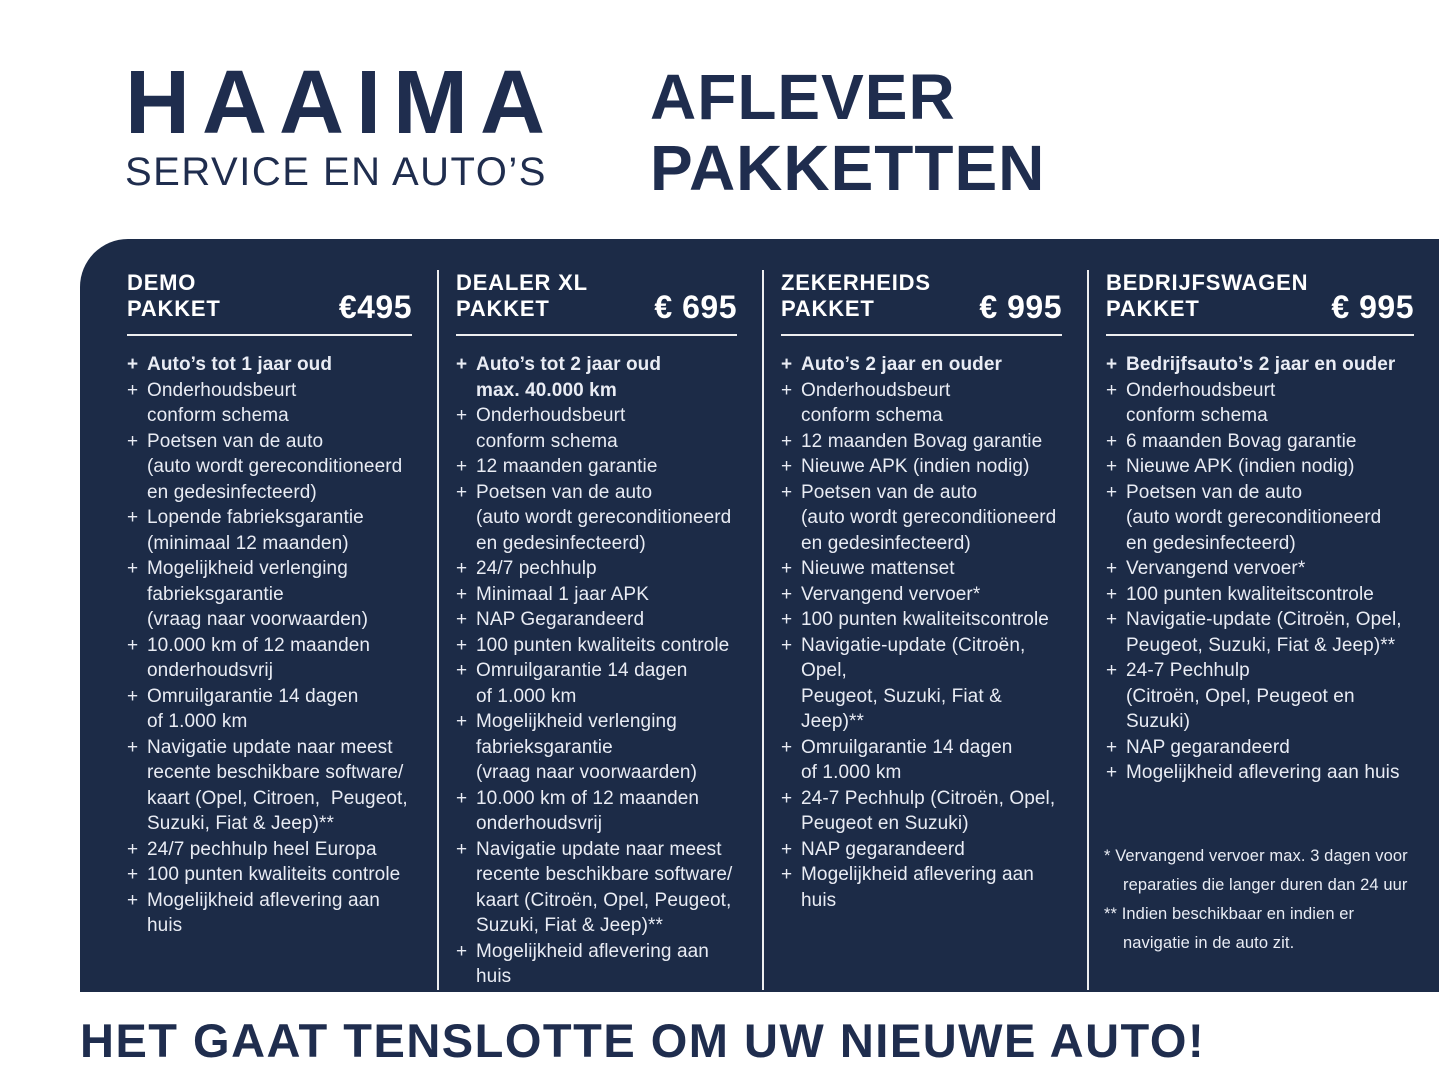 The width and height of the screenshot is (1439, 1080). I want to click on package-header: DEALER XL PAKKET € 695, so click(596, 303).